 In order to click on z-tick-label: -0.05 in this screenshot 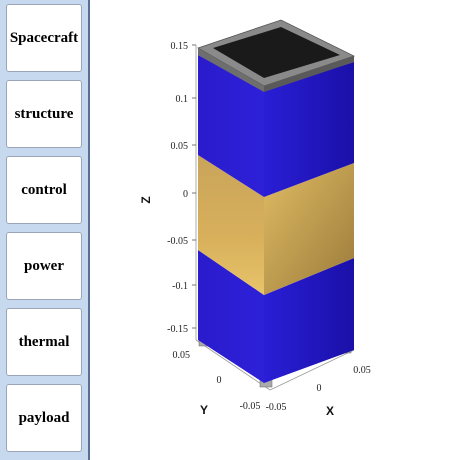, I will do `click(177, 241)`.